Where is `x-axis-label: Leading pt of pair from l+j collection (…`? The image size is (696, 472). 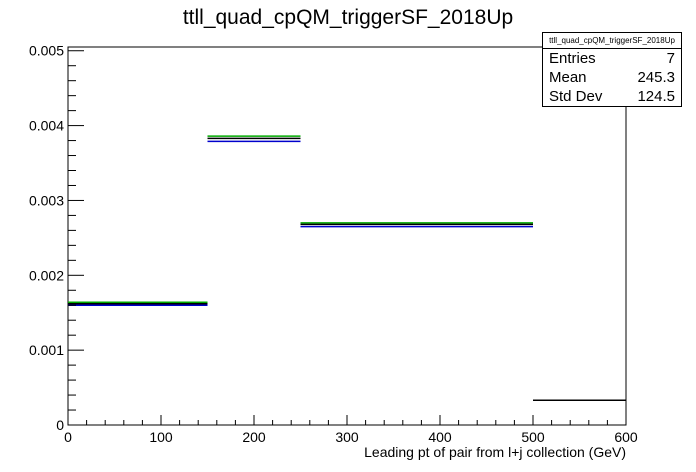
x-axis-label: Leading pt of pair from l+j collection (… is located at coordinates (495, 452).